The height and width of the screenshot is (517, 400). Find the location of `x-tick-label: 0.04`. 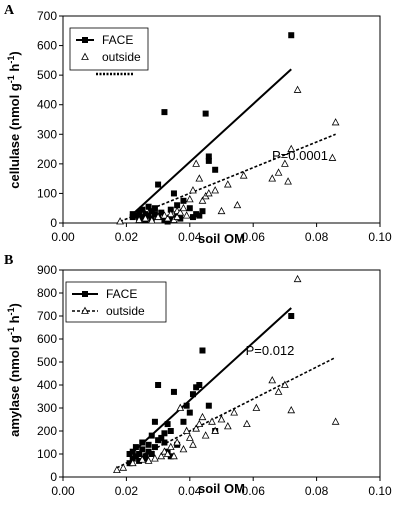

x-tick-label: 0.04 is located at coordinates (190, 237).